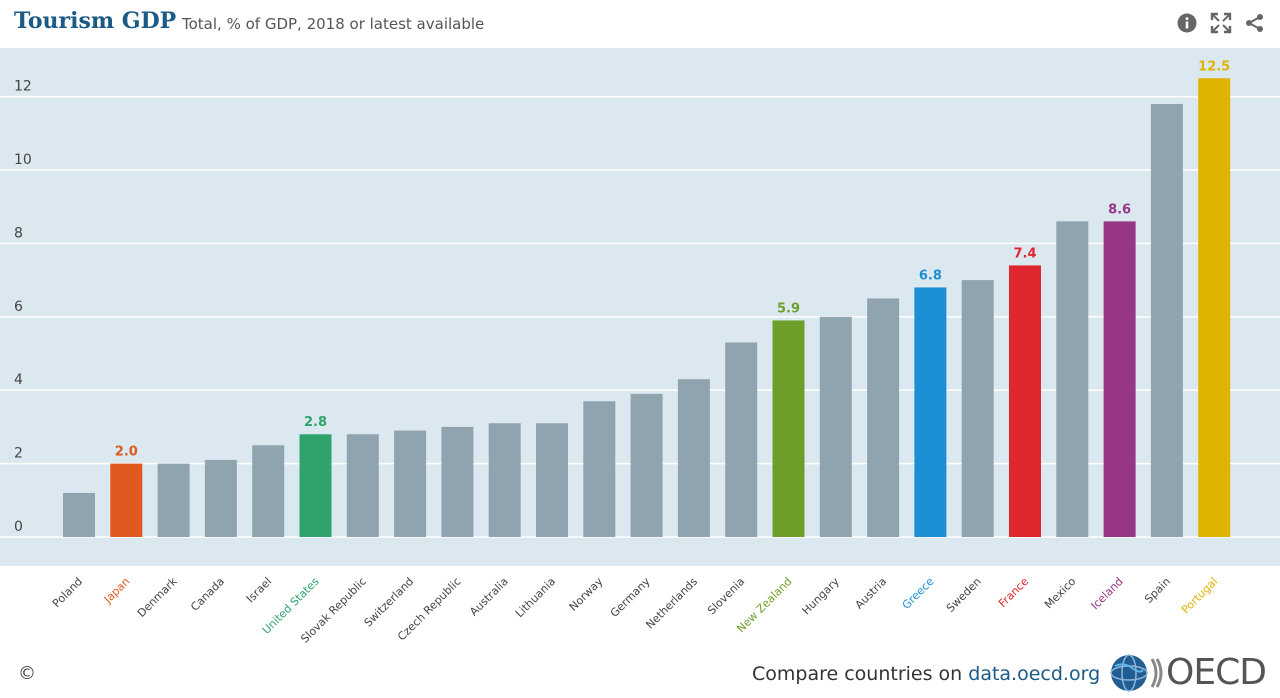 The width and height of the screenshot is (1280, 698). What do you see at coordinates (788, 308) in the screenshot?
I see `data-label: 5.9` at bounding box center [788, 308].